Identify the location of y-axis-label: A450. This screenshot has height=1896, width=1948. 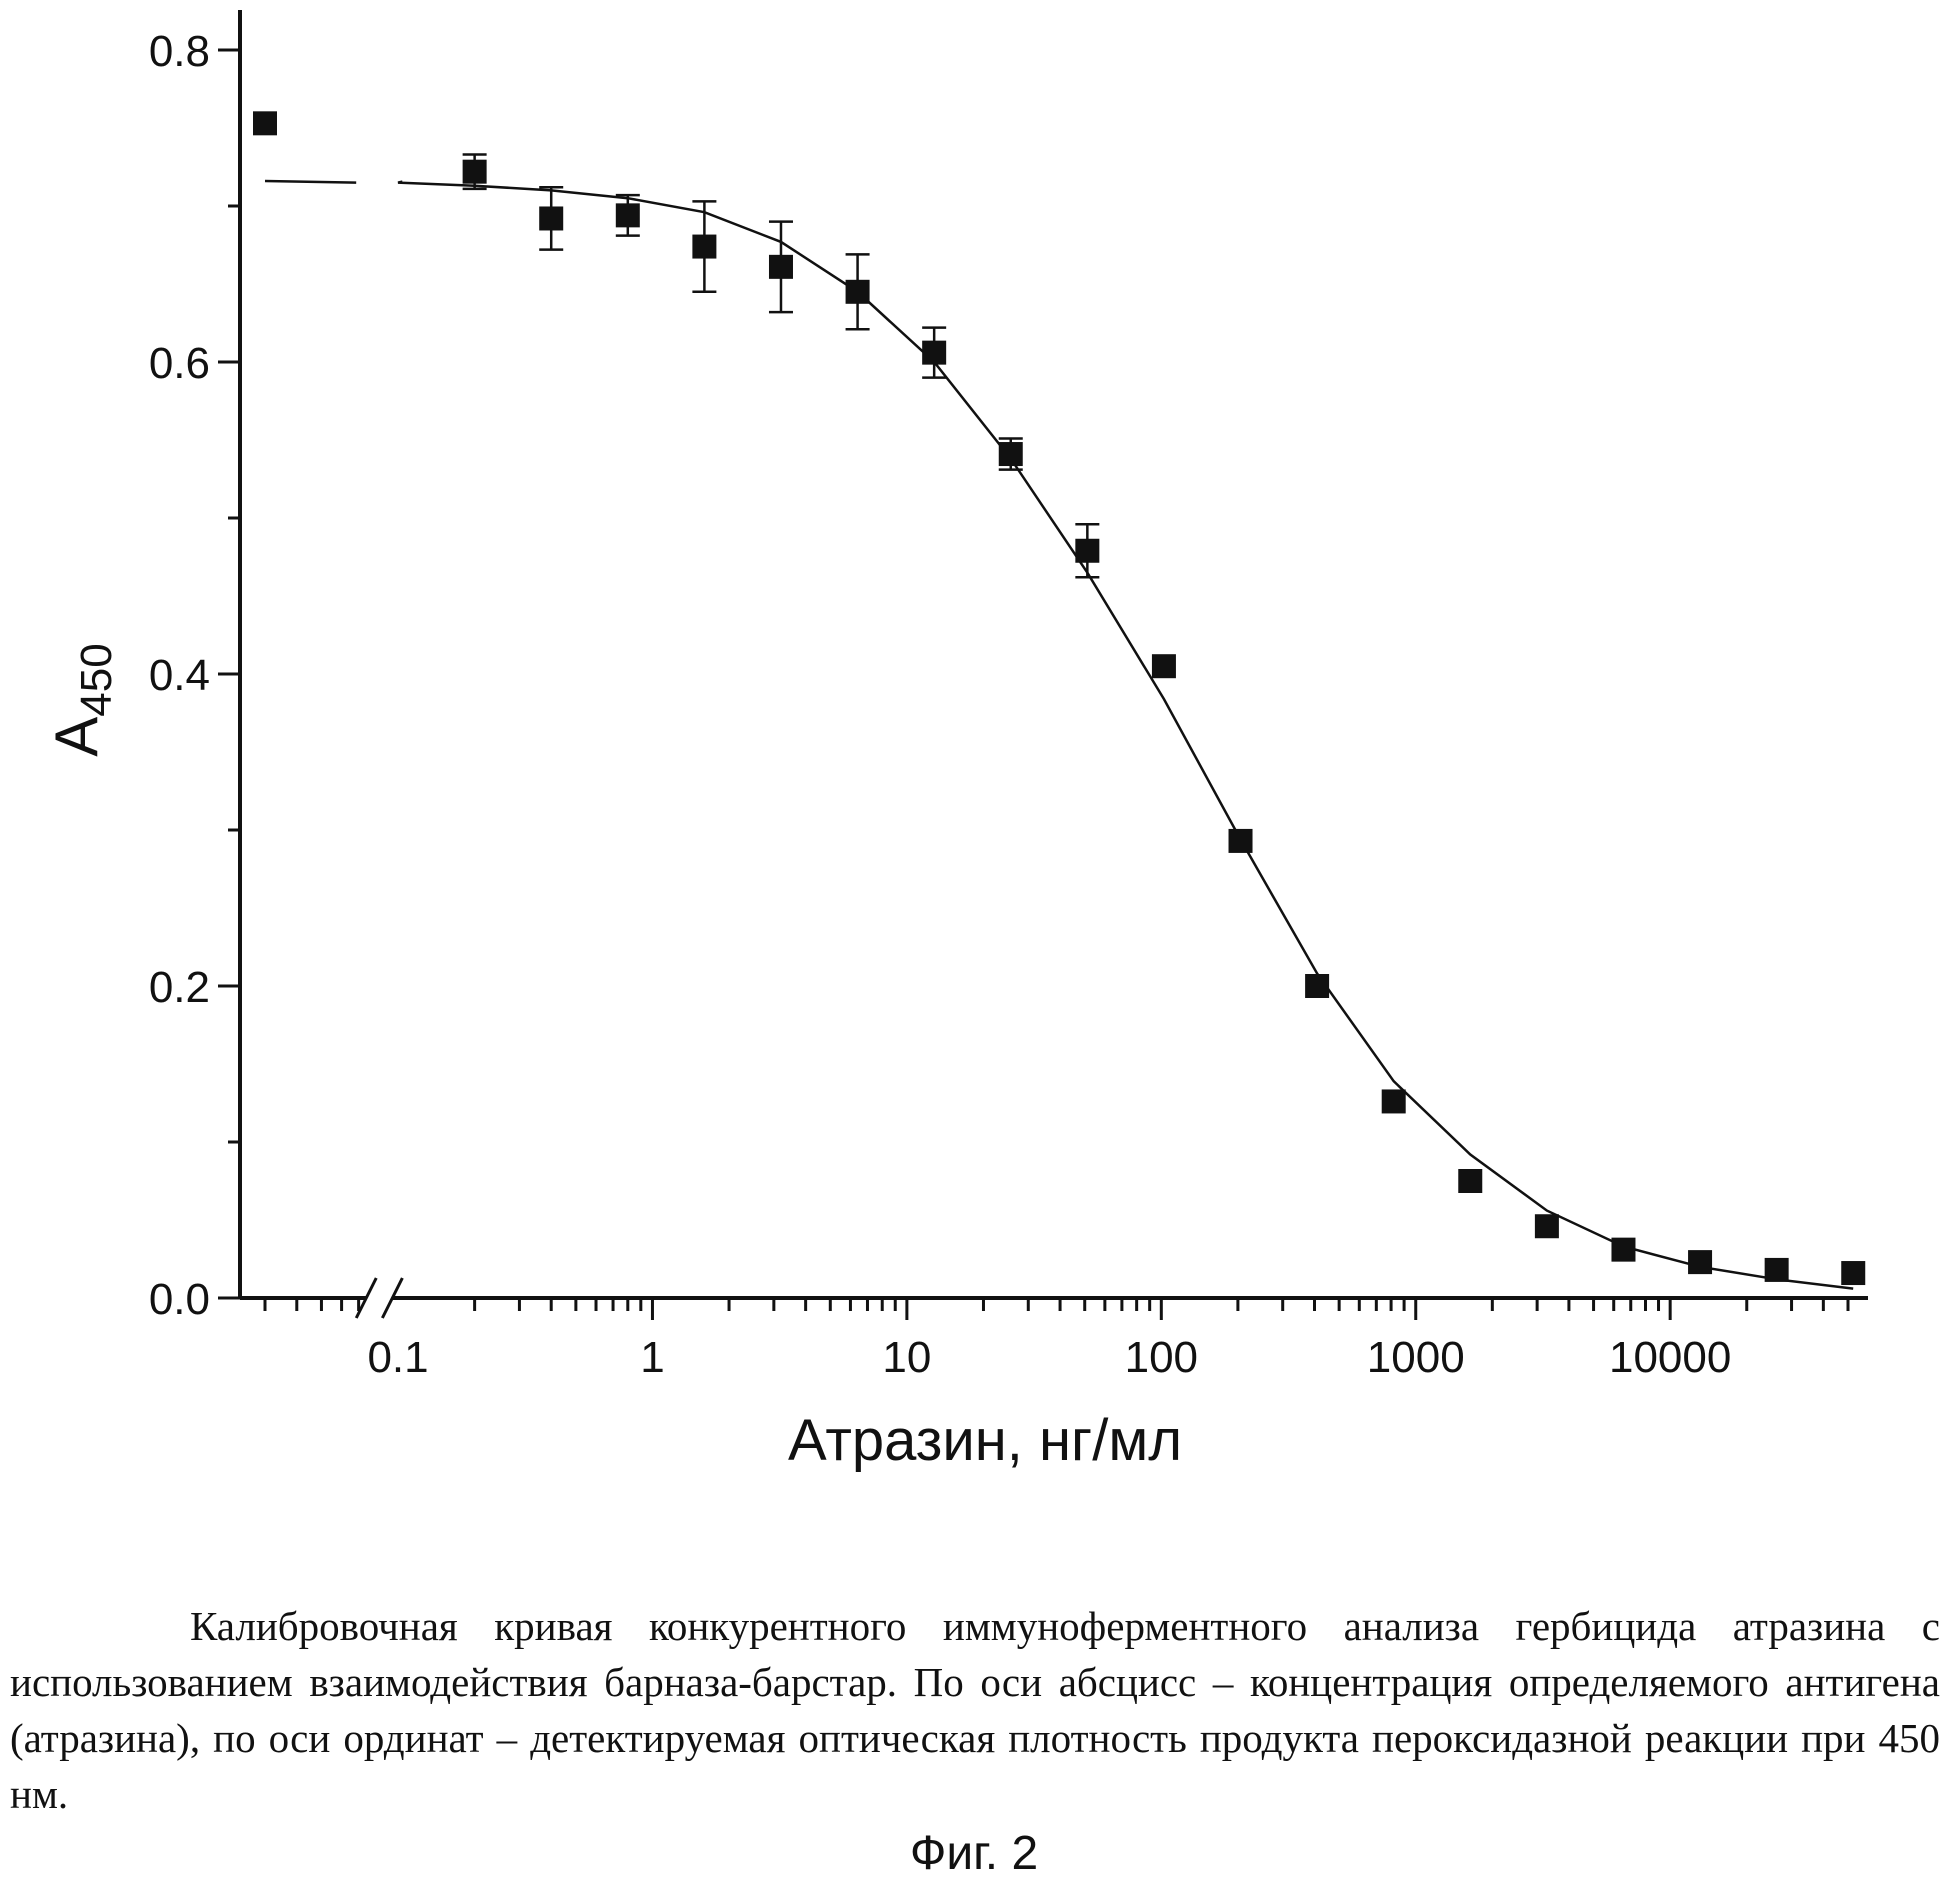
(82, 699).